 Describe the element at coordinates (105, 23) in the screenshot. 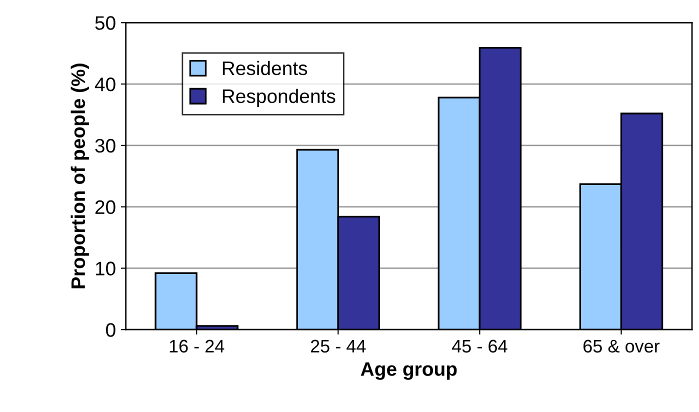

I see `y-tick-label: 50` at that location.